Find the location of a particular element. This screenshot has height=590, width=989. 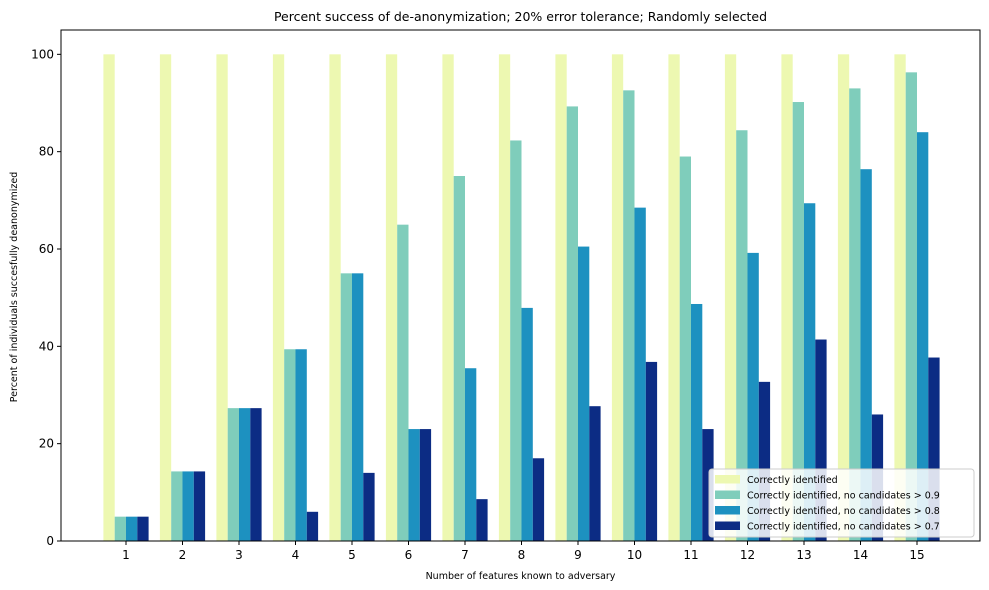

x-tick-label: 12 is located at coordinates (747, 555).